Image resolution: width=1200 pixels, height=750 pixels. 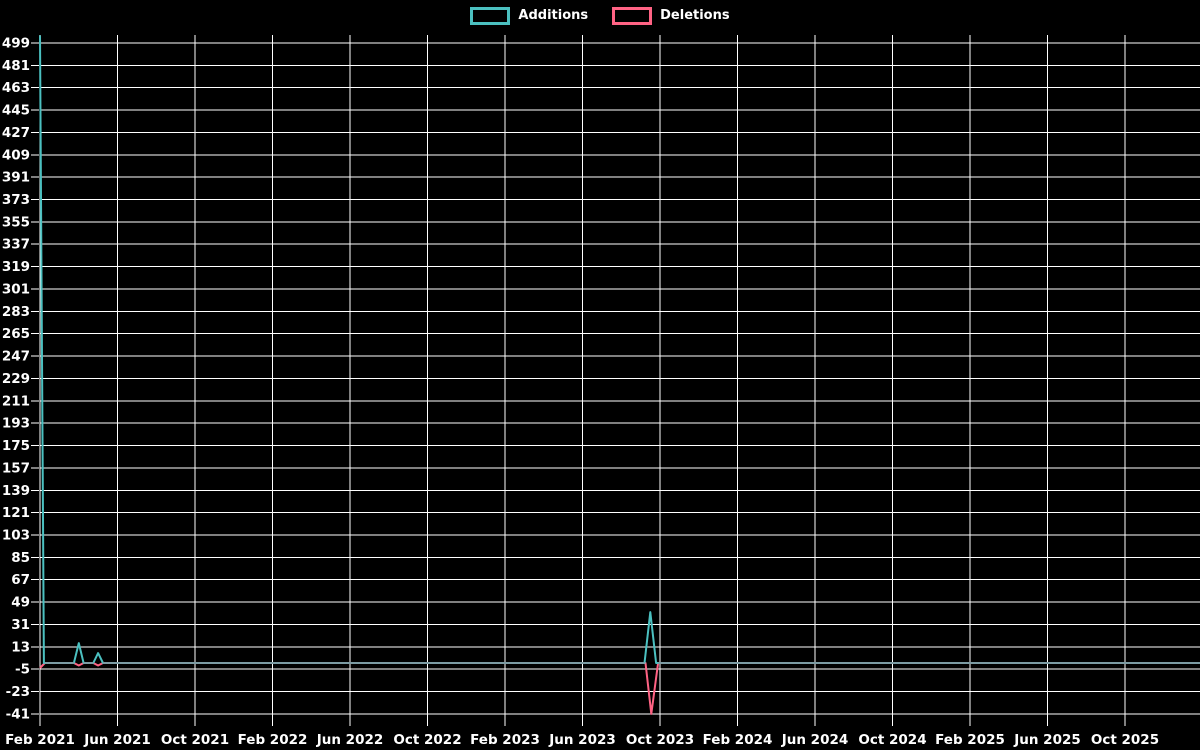 I want to click on legend-item-additions: Additions, so click(x=529, y=16).